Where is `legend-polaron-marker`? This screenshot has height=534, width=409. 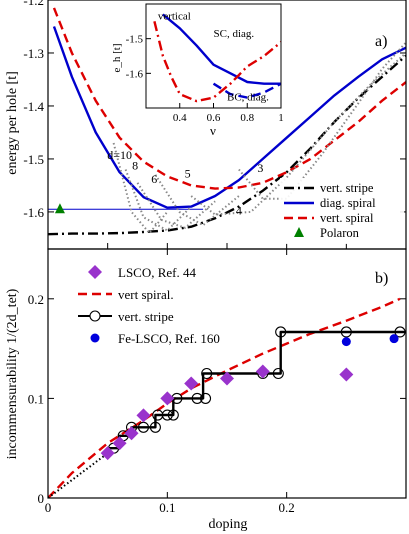 legend-polaron-marker is located at coordinates (299, 232).